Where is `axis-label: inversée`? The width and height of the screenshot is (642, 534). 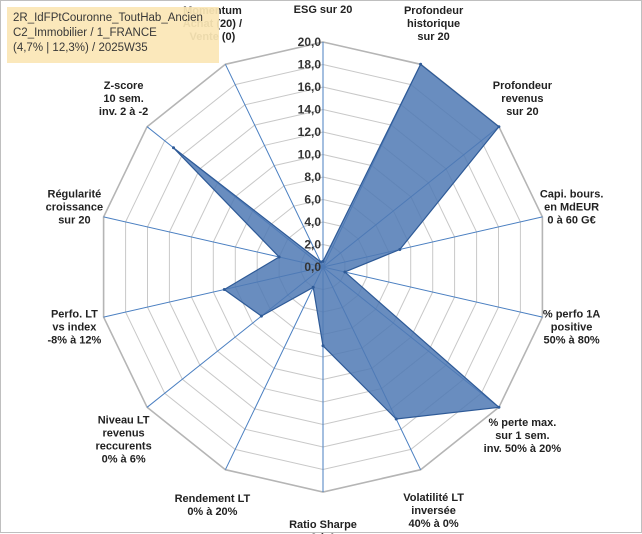
axis-label: inversée is located at coordinates (433, 511).